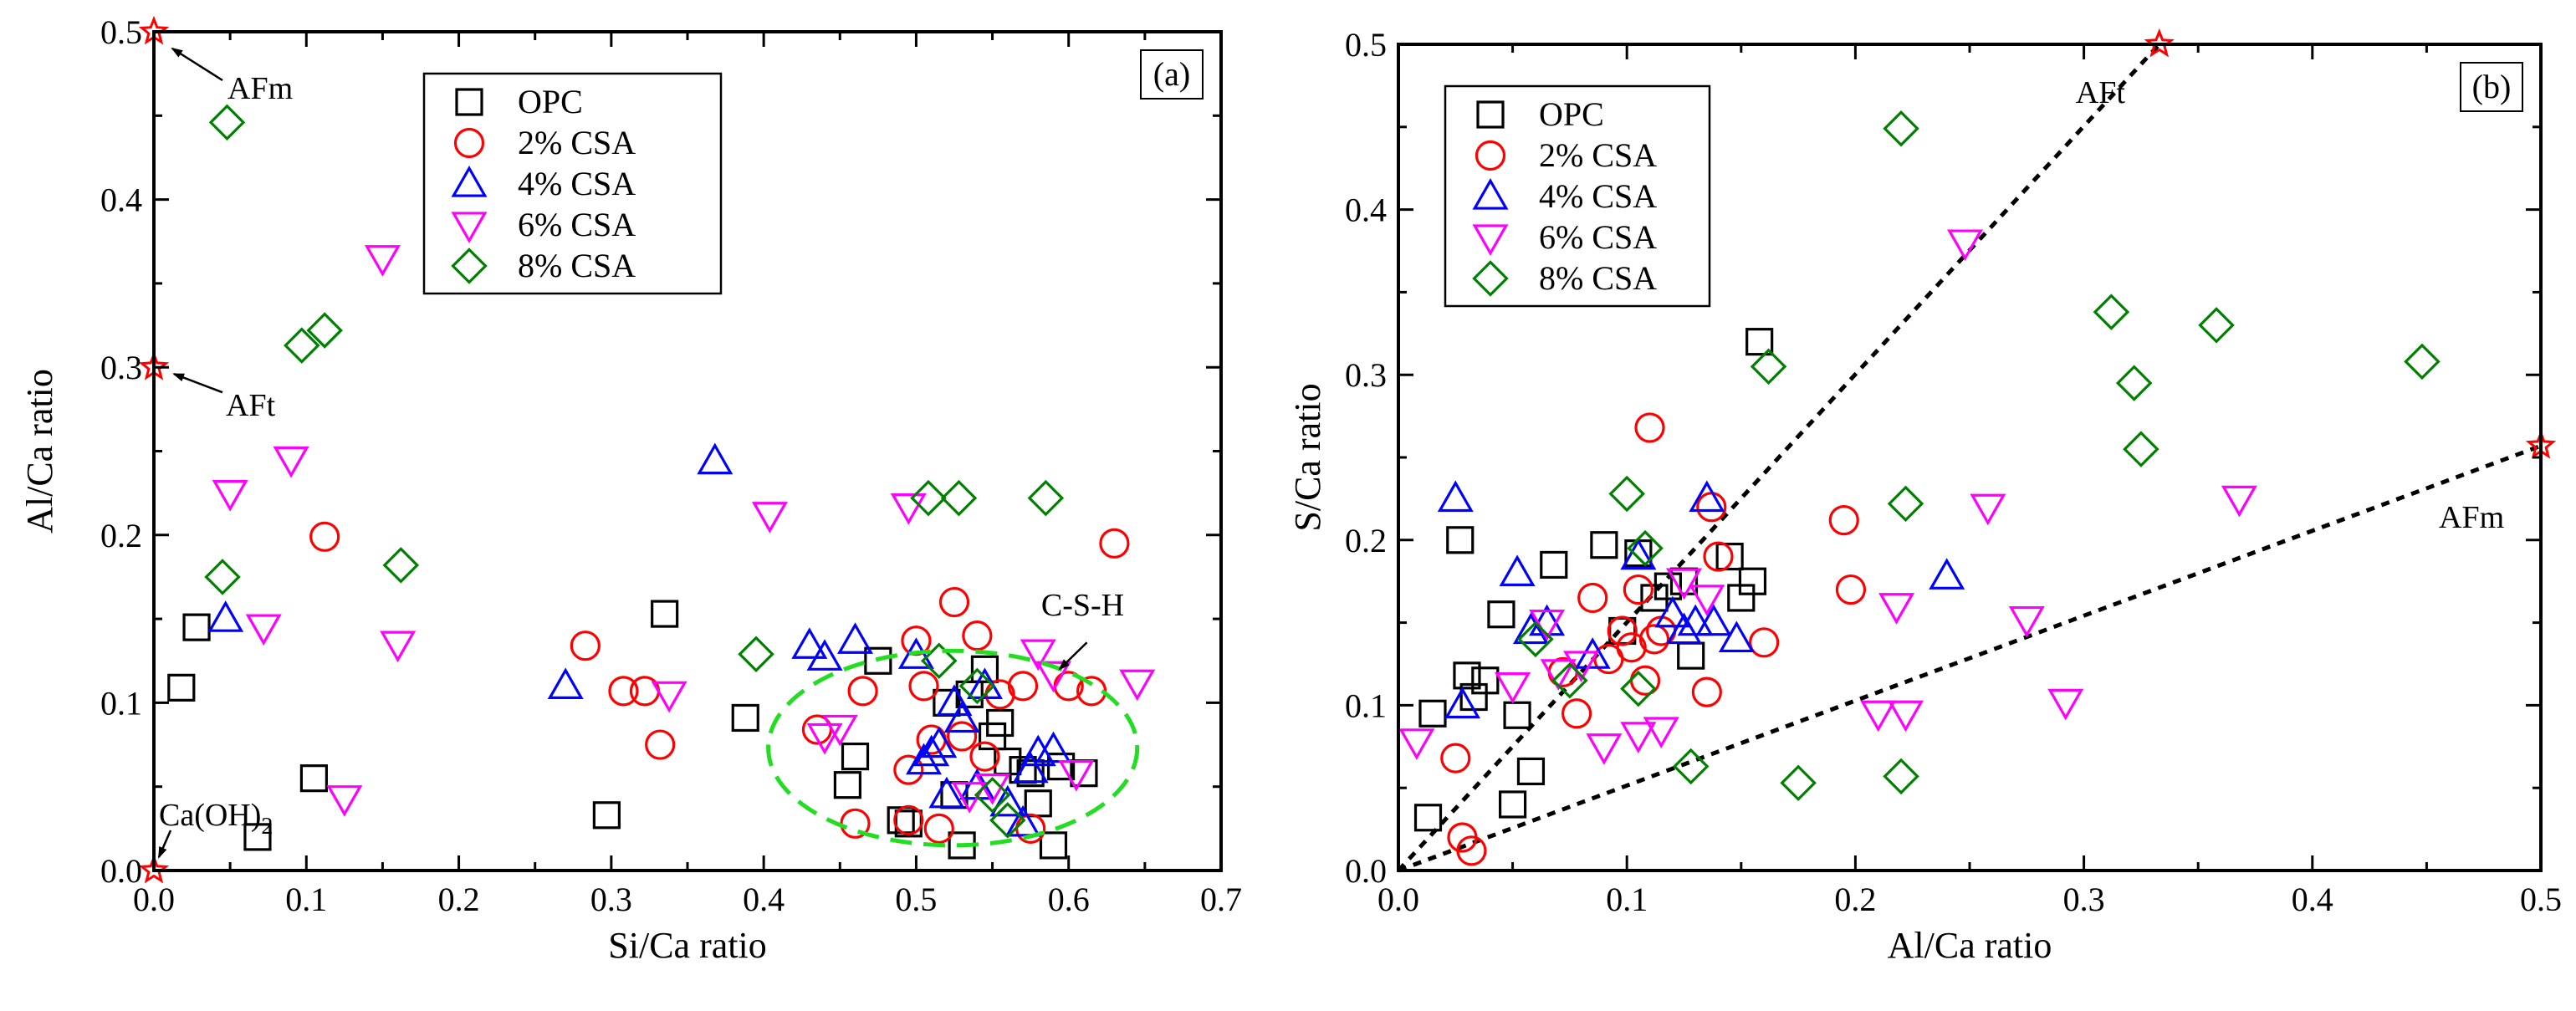  Describe the element at coordinates (197, 384) in the screenshot. I see `panel-a-aft-arrow` at that location.